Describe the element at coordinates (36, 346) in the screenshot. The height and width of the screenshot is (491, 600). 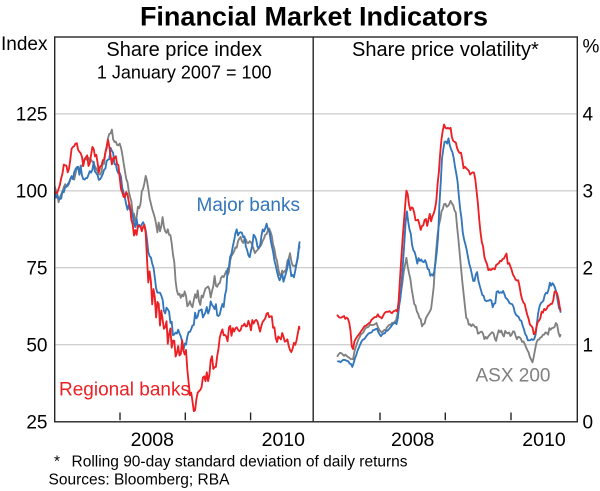
I see `svg-text: 50` at that location.